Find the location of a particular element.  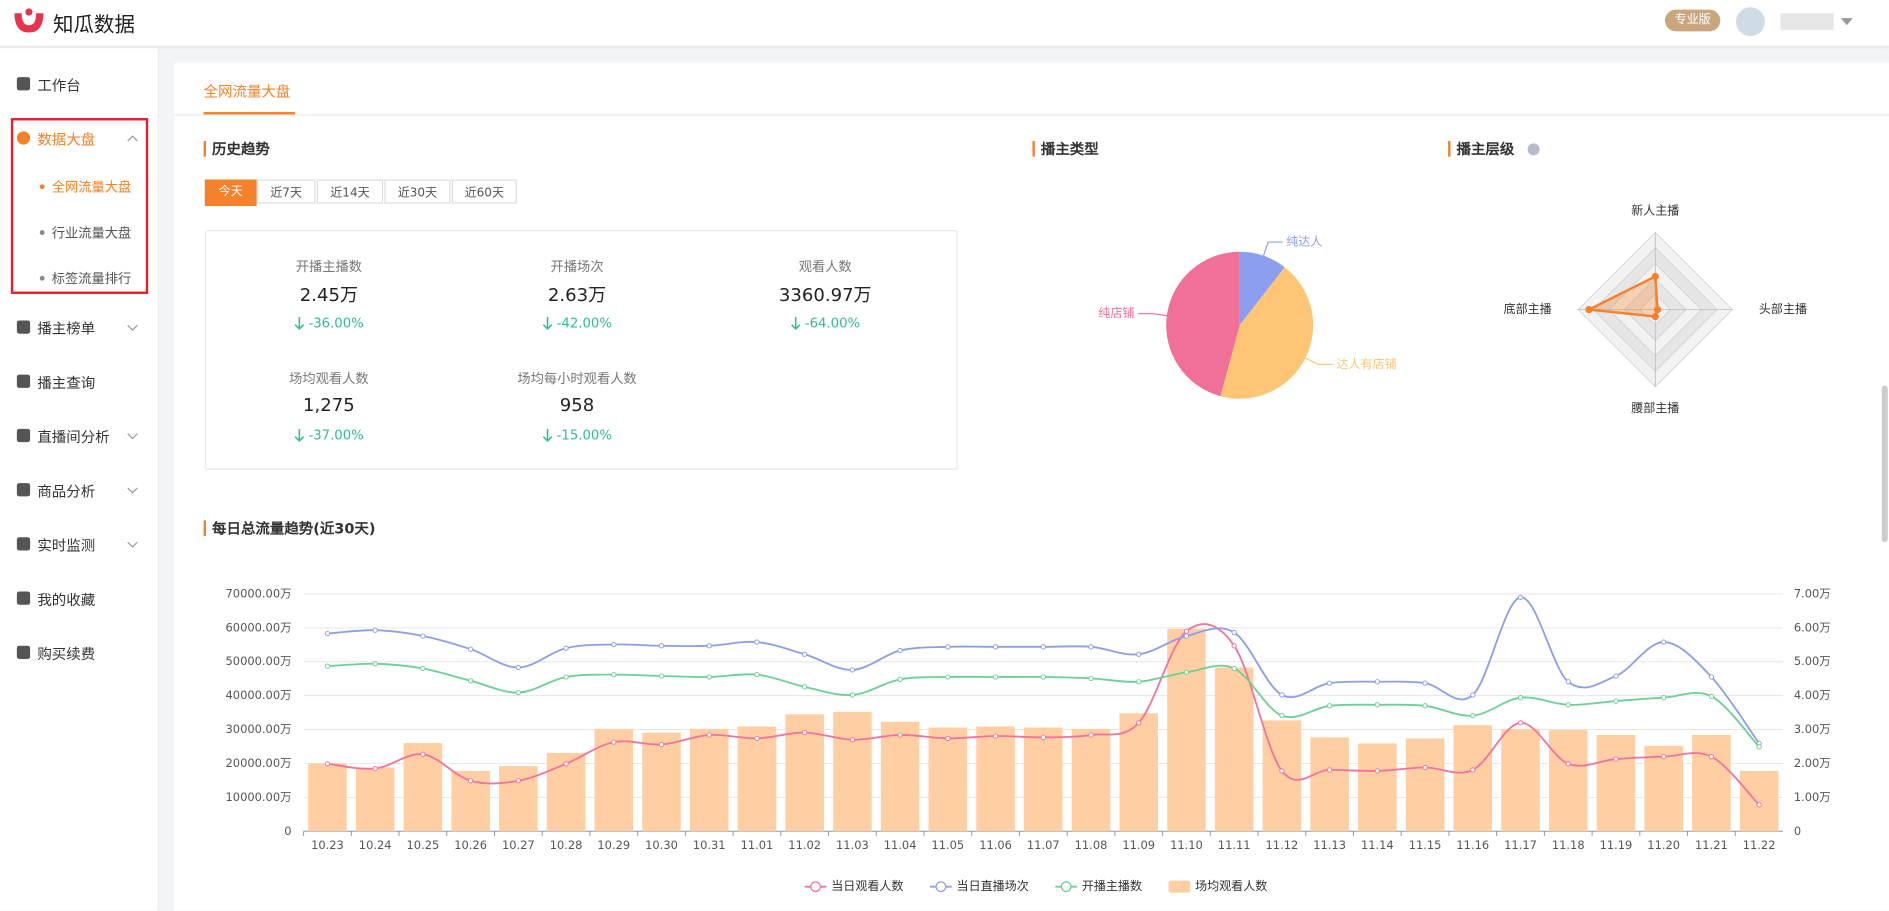

avatar is located at coordinates (1750, 22).